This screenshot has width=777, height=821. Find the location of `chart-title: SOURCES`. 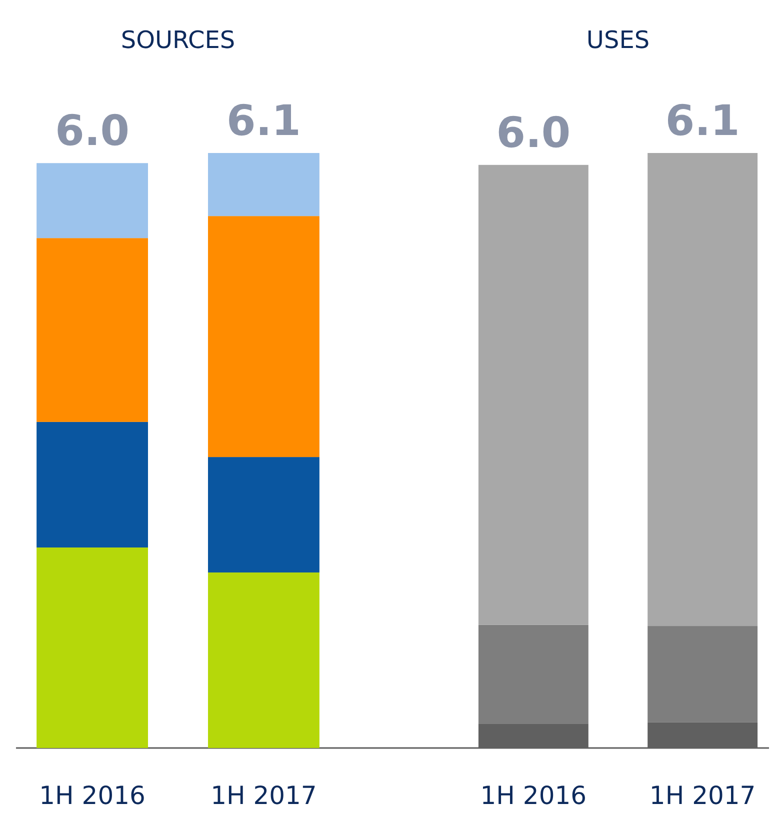

chart-title: SOURCES is located at coordinates (178, 40).